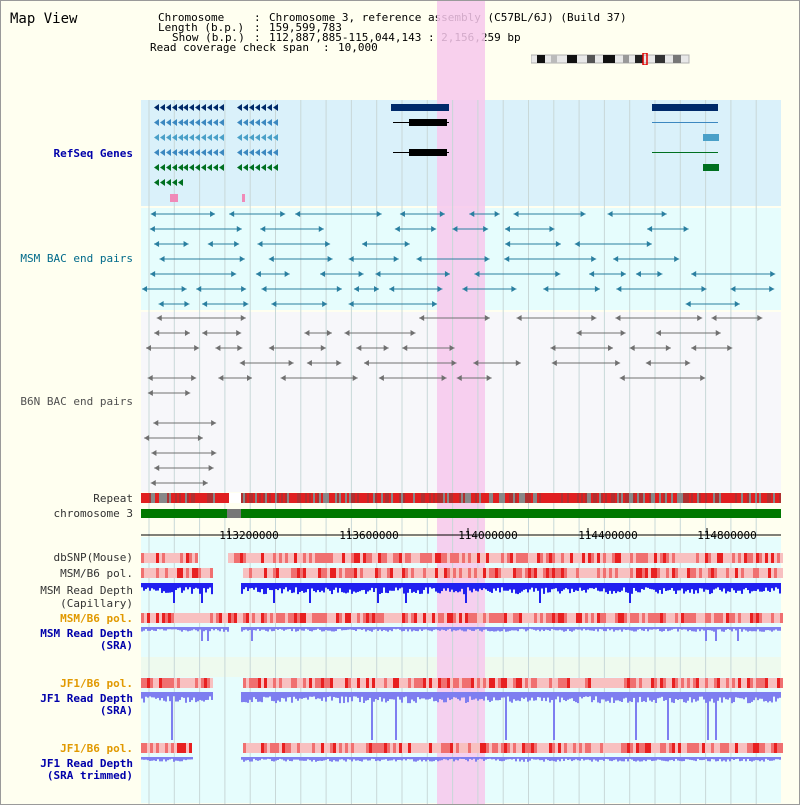  What do you see at coordinates (185, 167) in the screenshot?
I see `refseq-exon-marker` at bounding box center [185, 167].